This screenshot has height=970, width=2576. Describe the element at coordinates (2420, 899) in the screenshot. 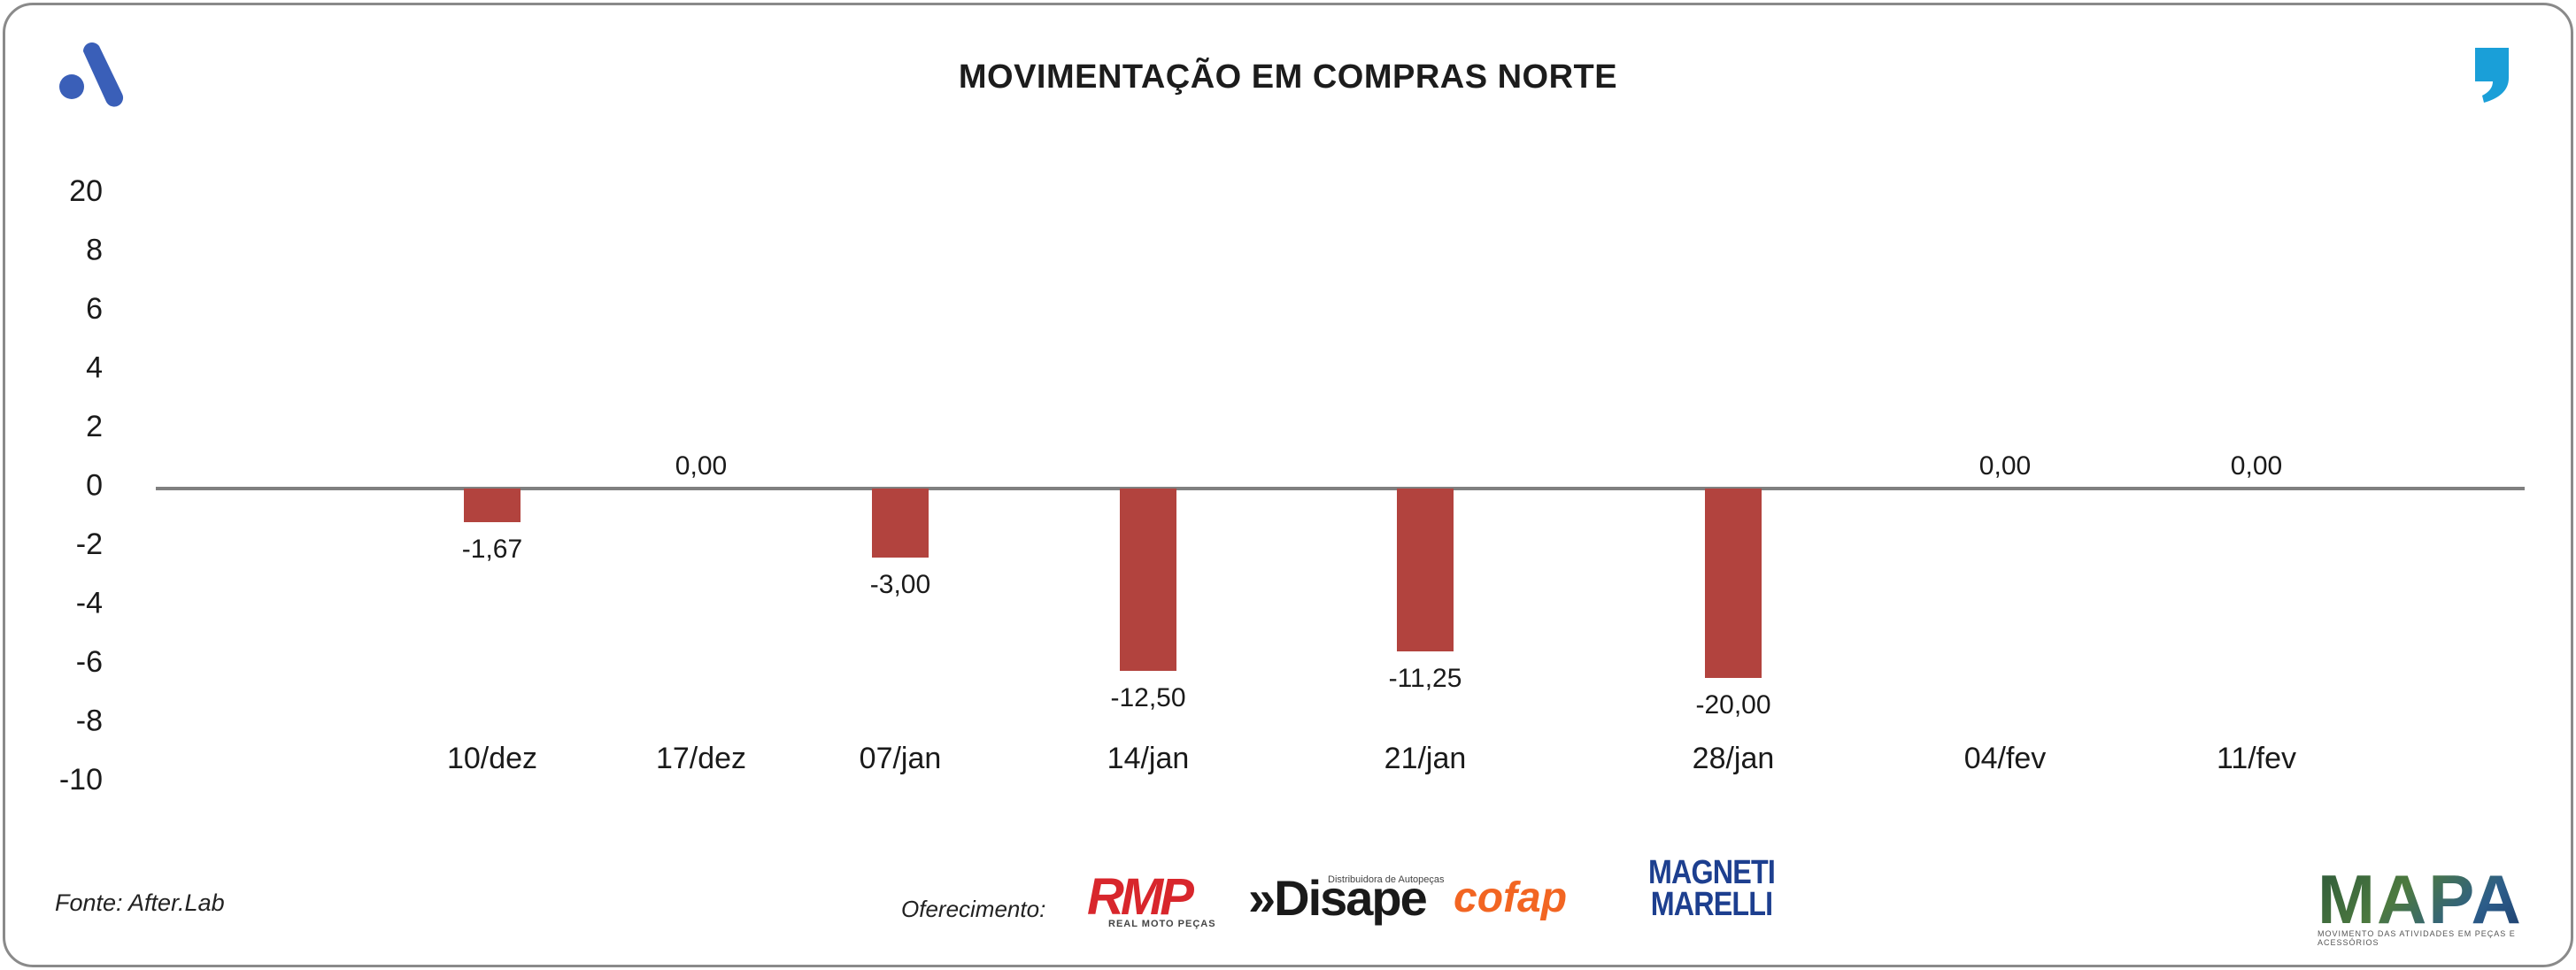

I see `mapa-logo: MAPA` at that location.